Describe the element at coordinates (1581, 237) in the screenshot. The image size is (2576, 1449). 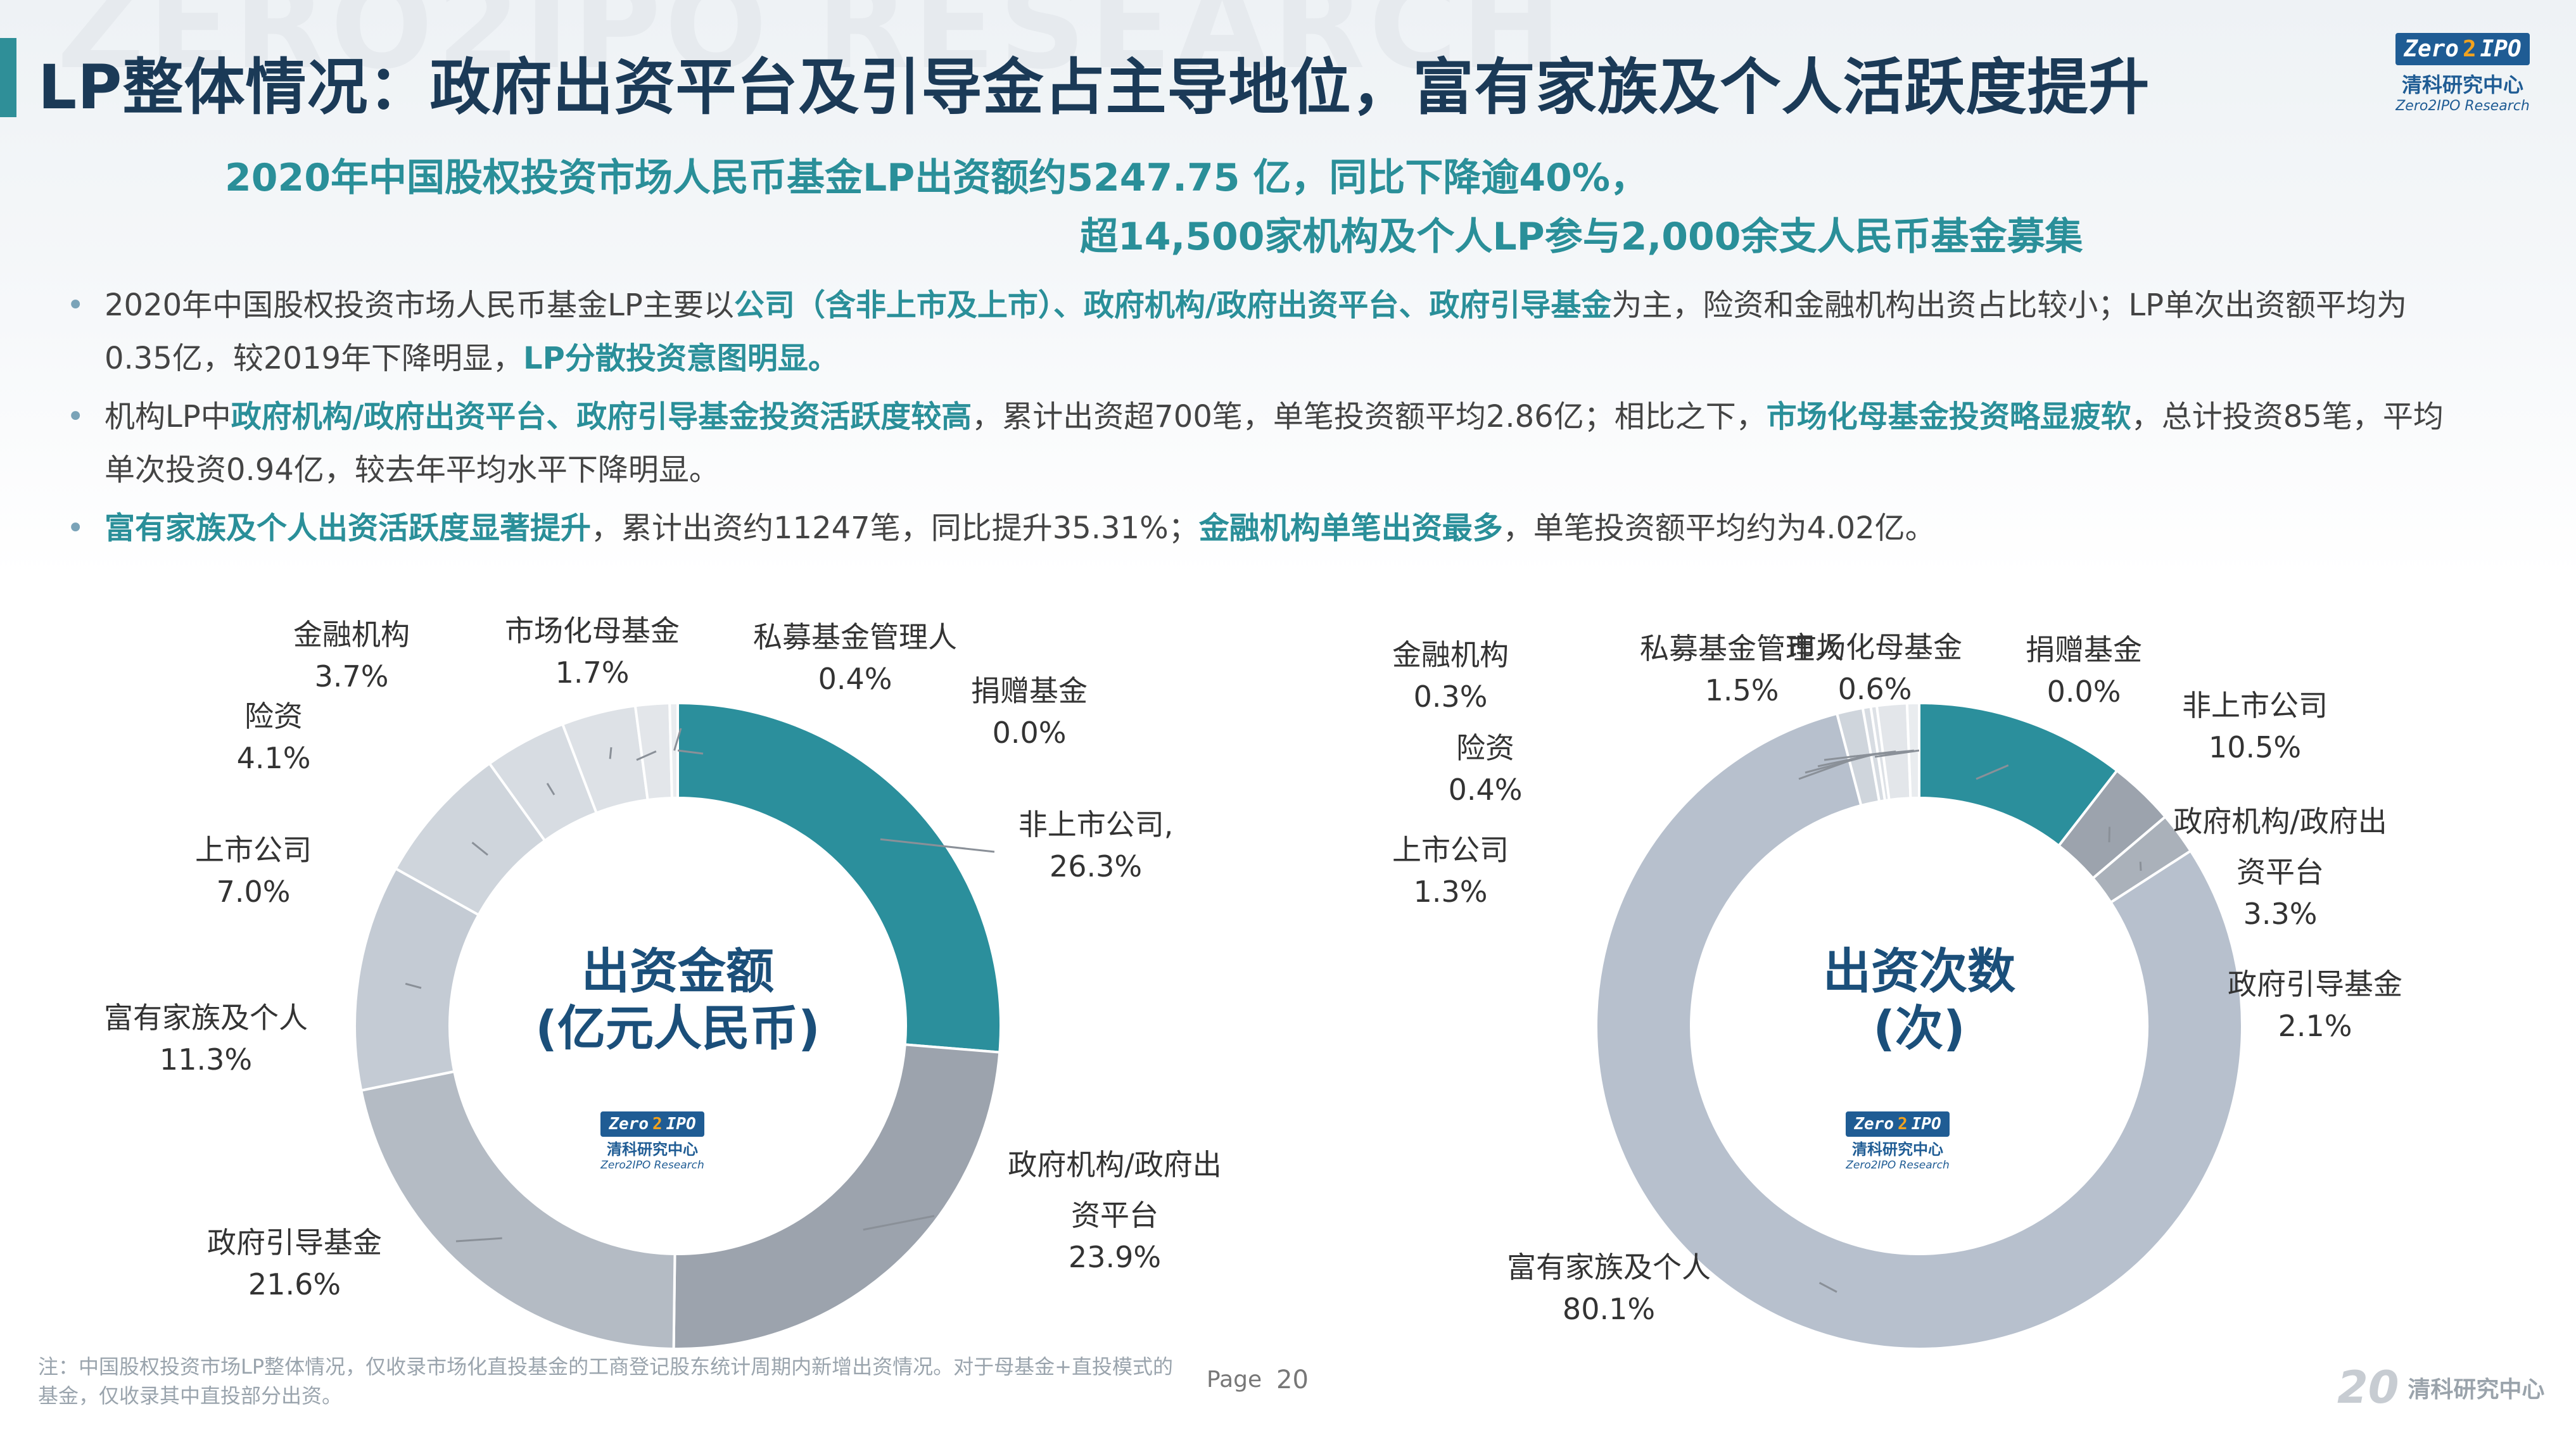
I see `headline-line-2: 超14,500家机构及个人LP参与2,000余支人民币基金募集` at that location.